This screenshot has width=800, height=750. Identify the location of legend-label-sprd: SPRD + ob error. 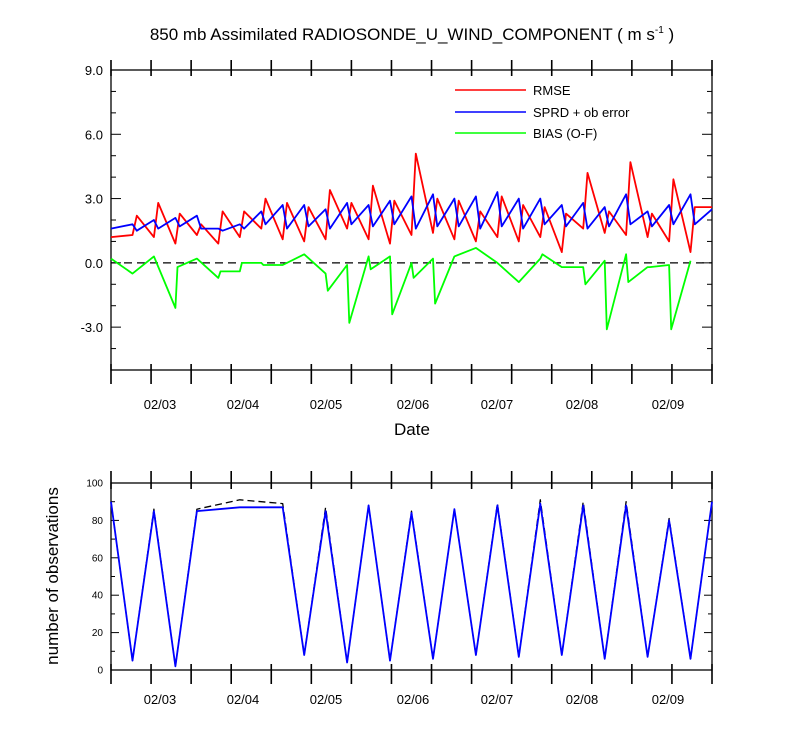
(581, 112).